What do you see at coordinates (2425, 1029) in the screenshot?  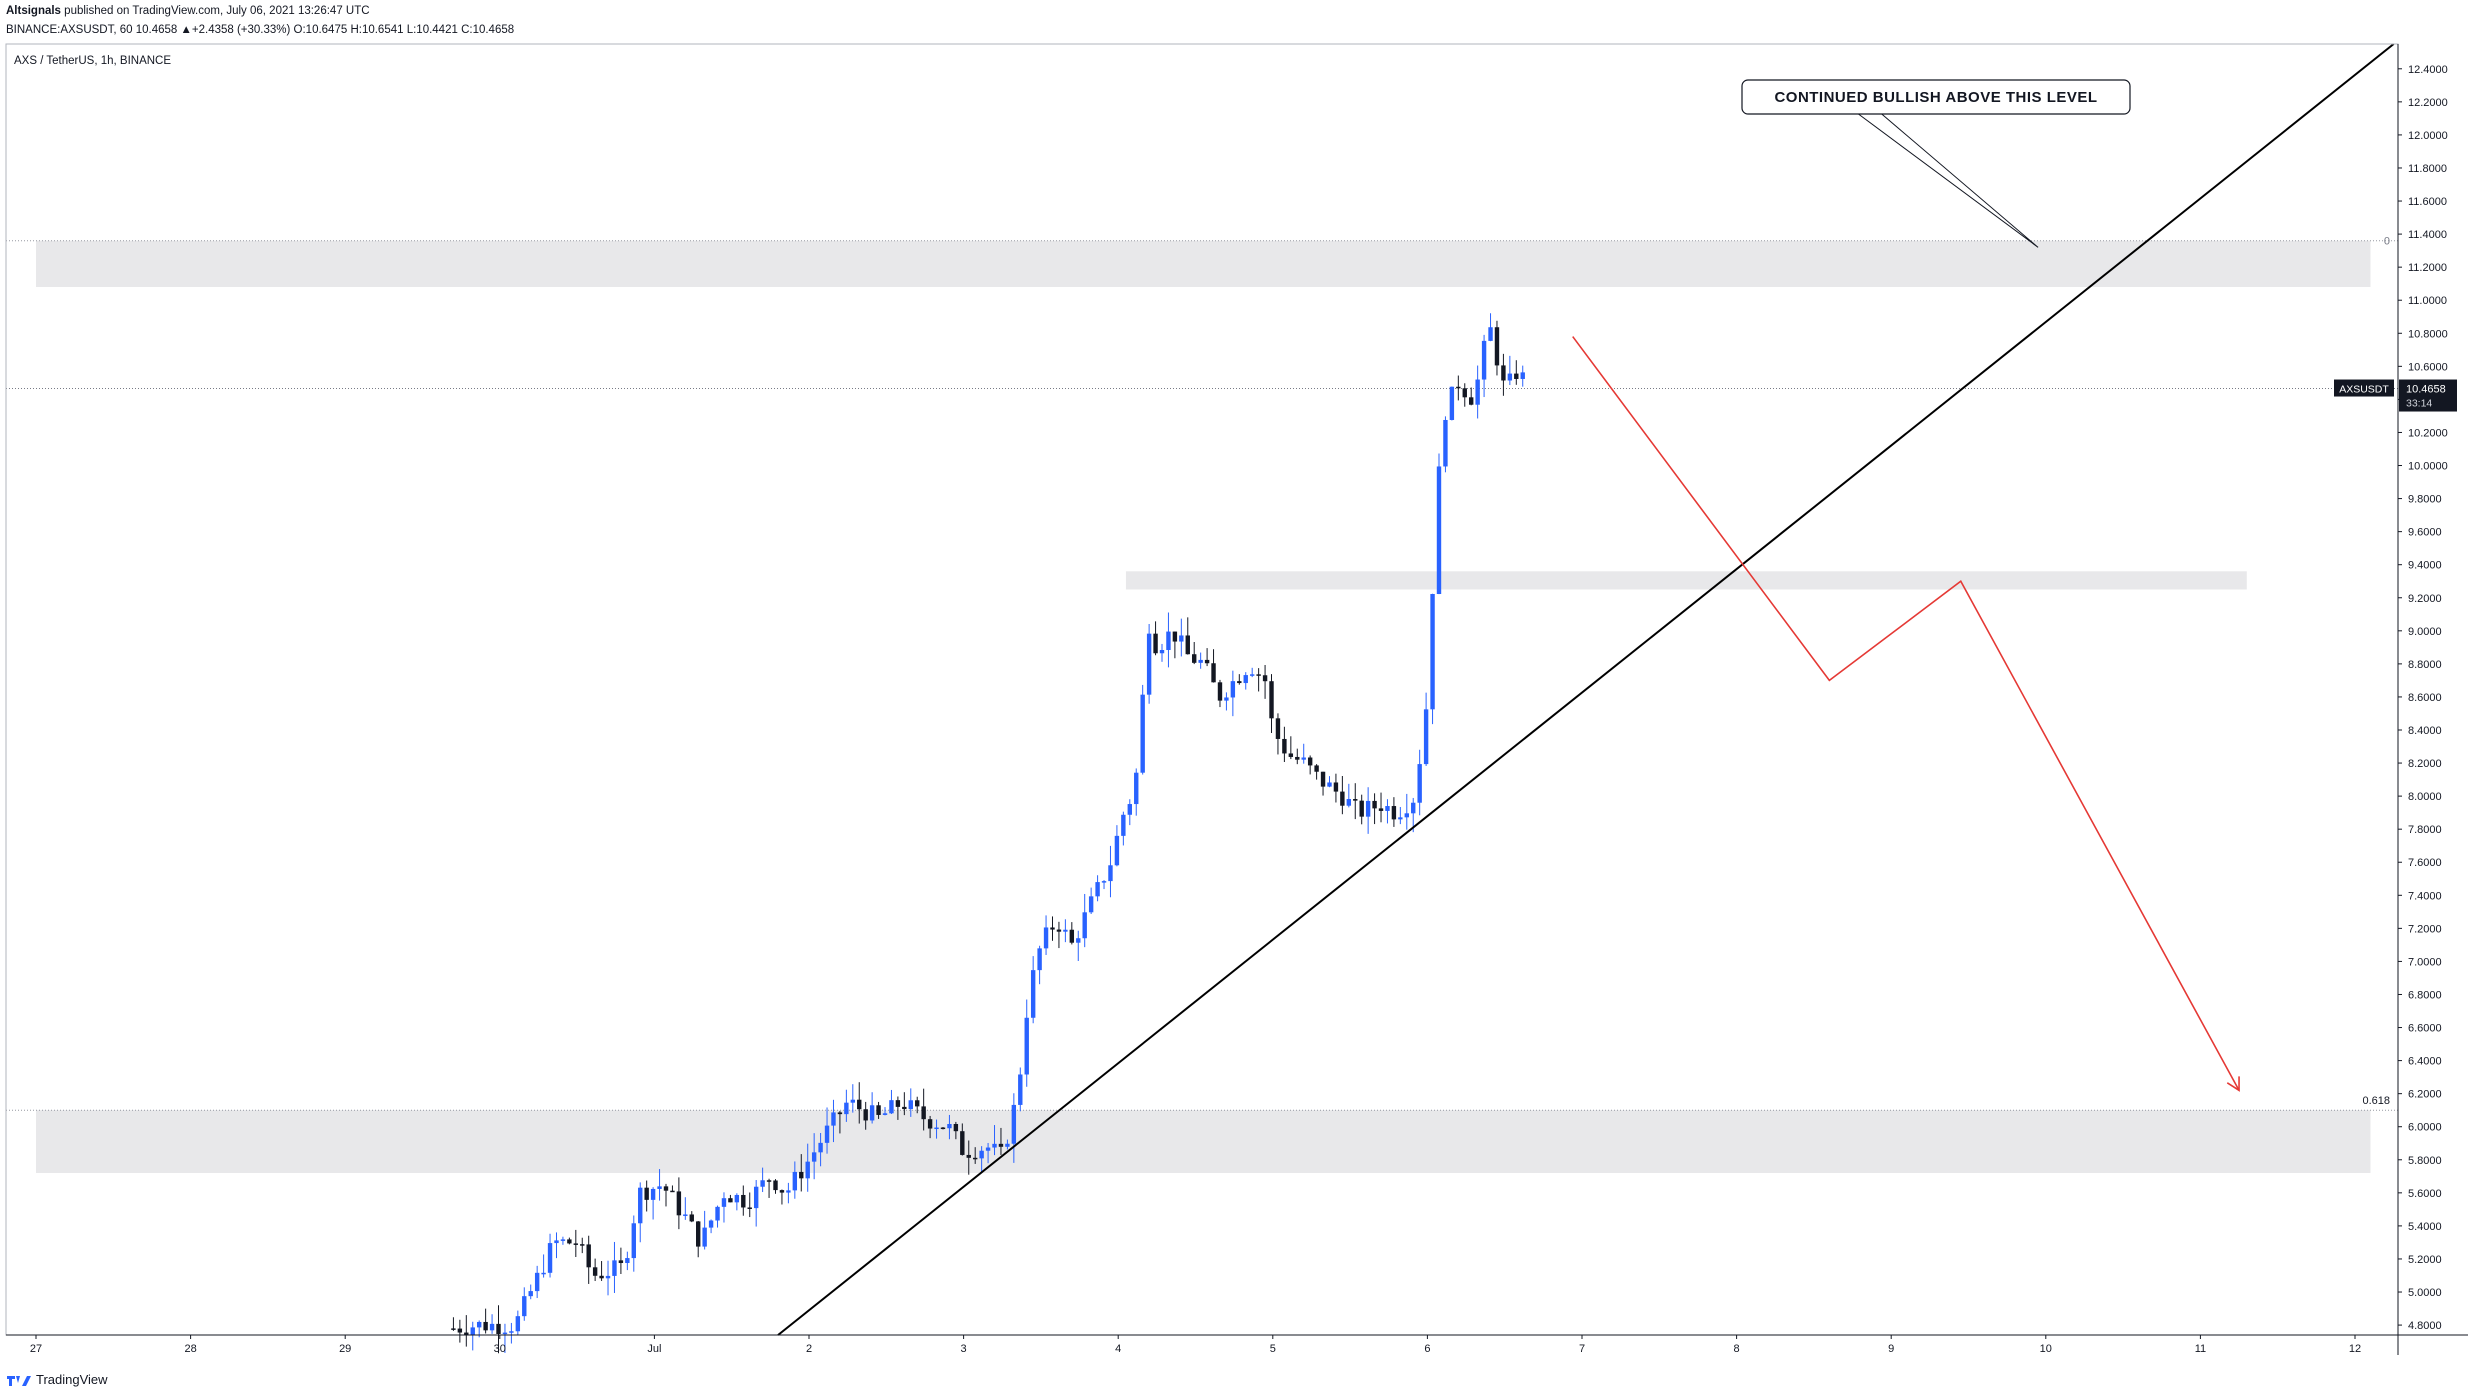 I see `y-tick-label: 6.6000` at bounding box center [2425, 1029].